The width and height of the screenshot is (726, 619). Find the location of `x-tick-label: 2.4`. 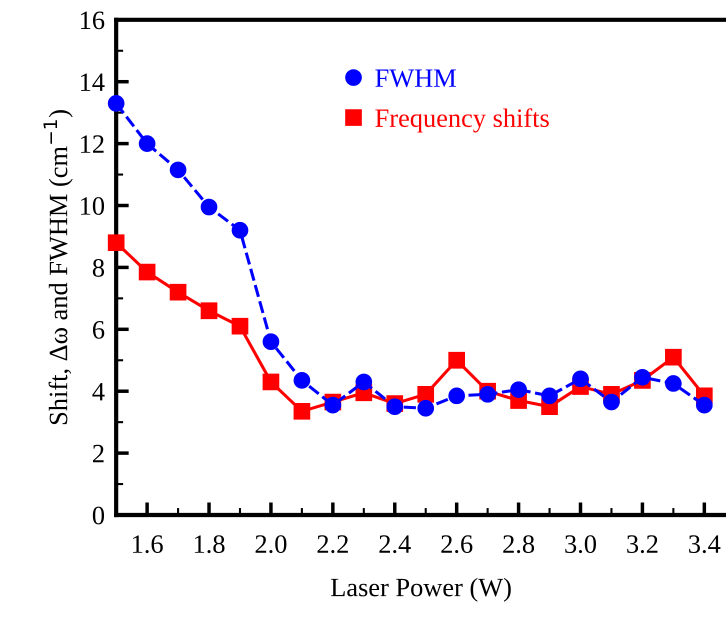

x-tick-label: 2.4 is located at coordinates (395, 544).